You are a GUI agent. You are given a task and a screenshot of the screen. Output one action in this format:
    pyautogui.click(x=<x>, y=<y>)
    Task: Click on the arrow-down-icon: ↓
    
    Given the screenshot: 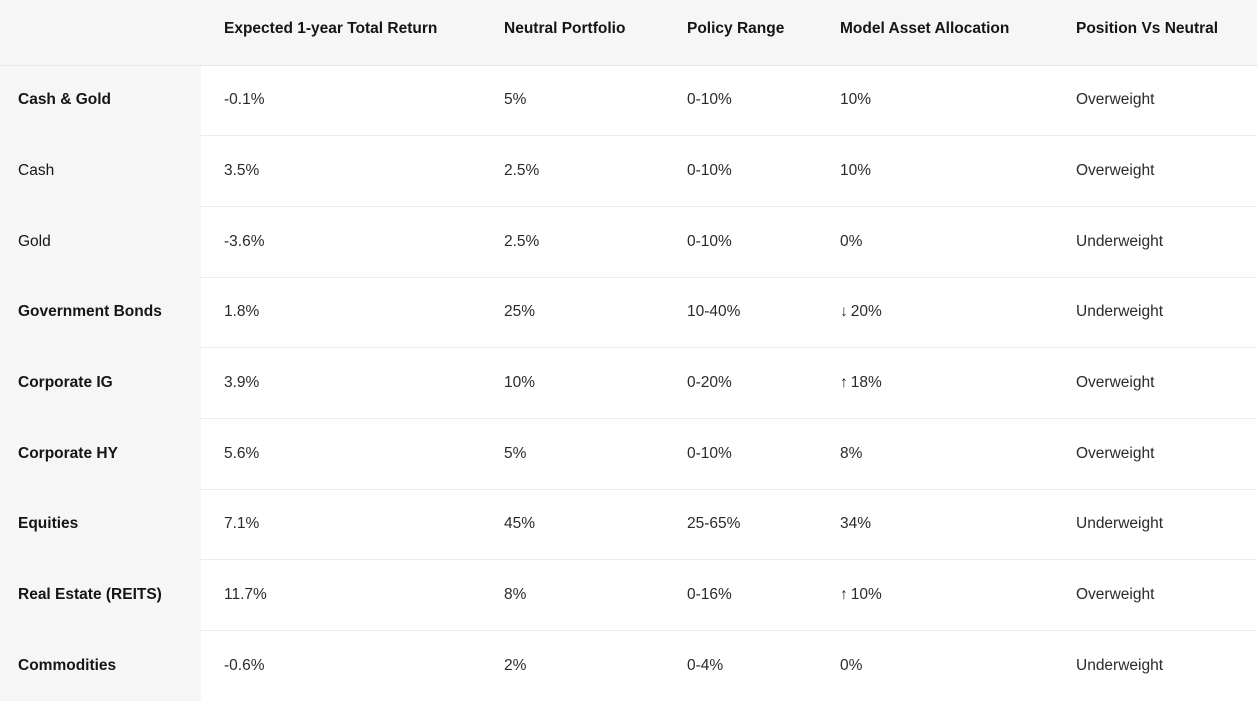 What is the action you would take?
    pyautogui.click(x=844, y=312)
    